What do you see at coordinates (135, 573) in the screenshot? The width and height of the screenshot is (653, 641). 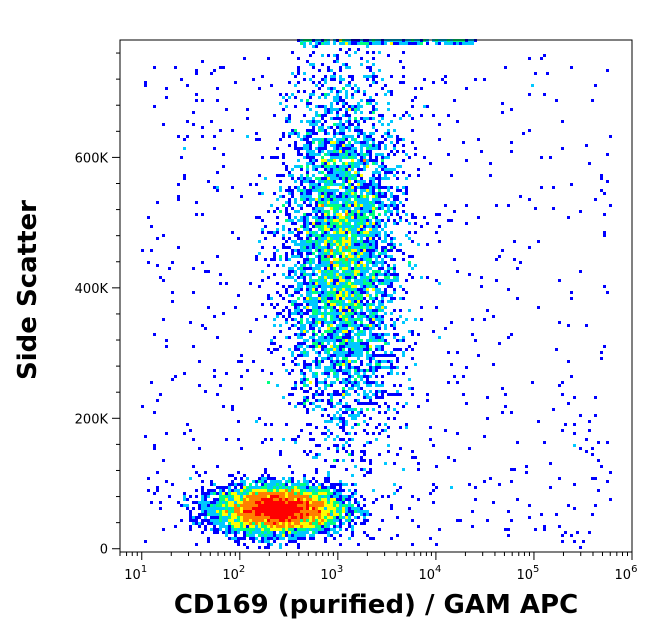 I see `x-tick-label: 101` at bounding box center [135, 573].